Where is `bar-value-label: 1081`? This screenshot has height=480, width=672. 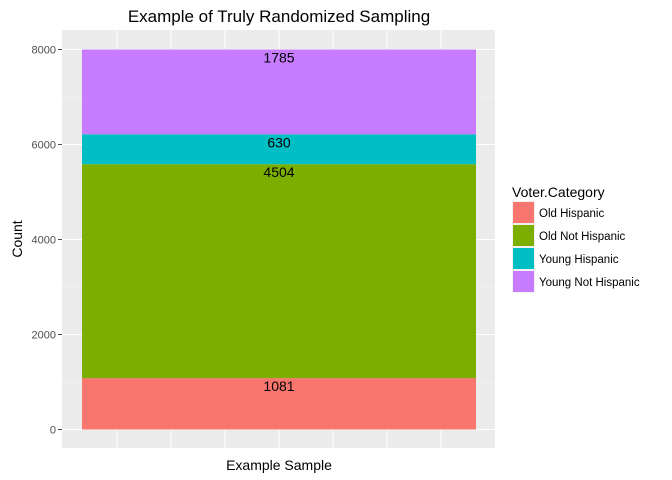
bar-value-label: 1081 is located at coordinates (278, 386).